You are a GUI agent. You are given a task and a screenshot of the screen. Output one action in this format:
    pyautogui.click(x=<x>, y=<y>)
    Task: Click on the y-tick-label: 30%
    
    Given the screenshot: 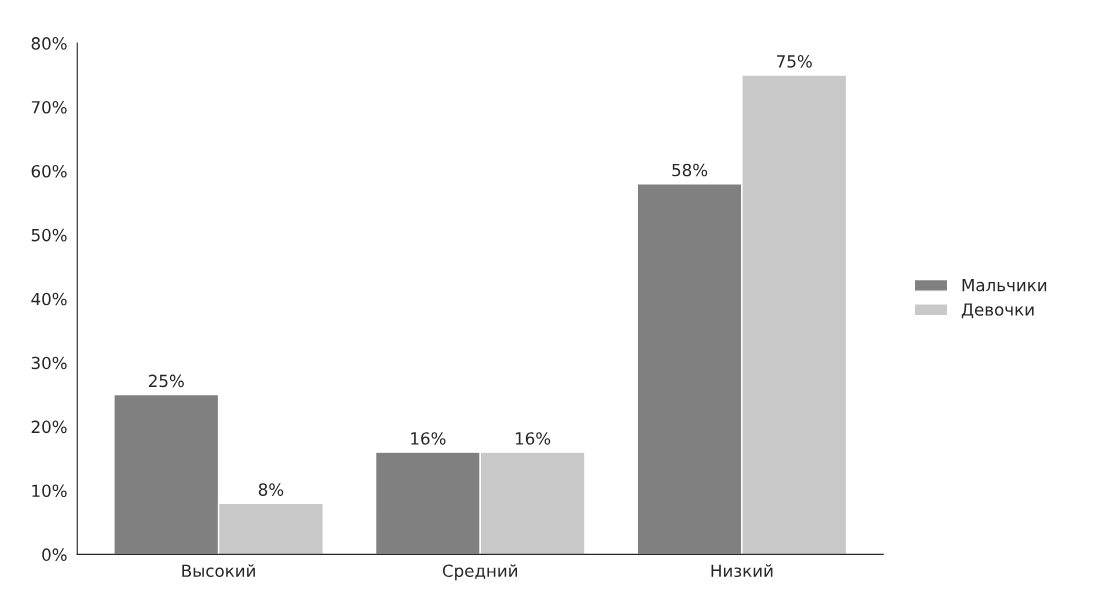 What is the action you would take?
    pyautogui.click(x=49, y=363)
    